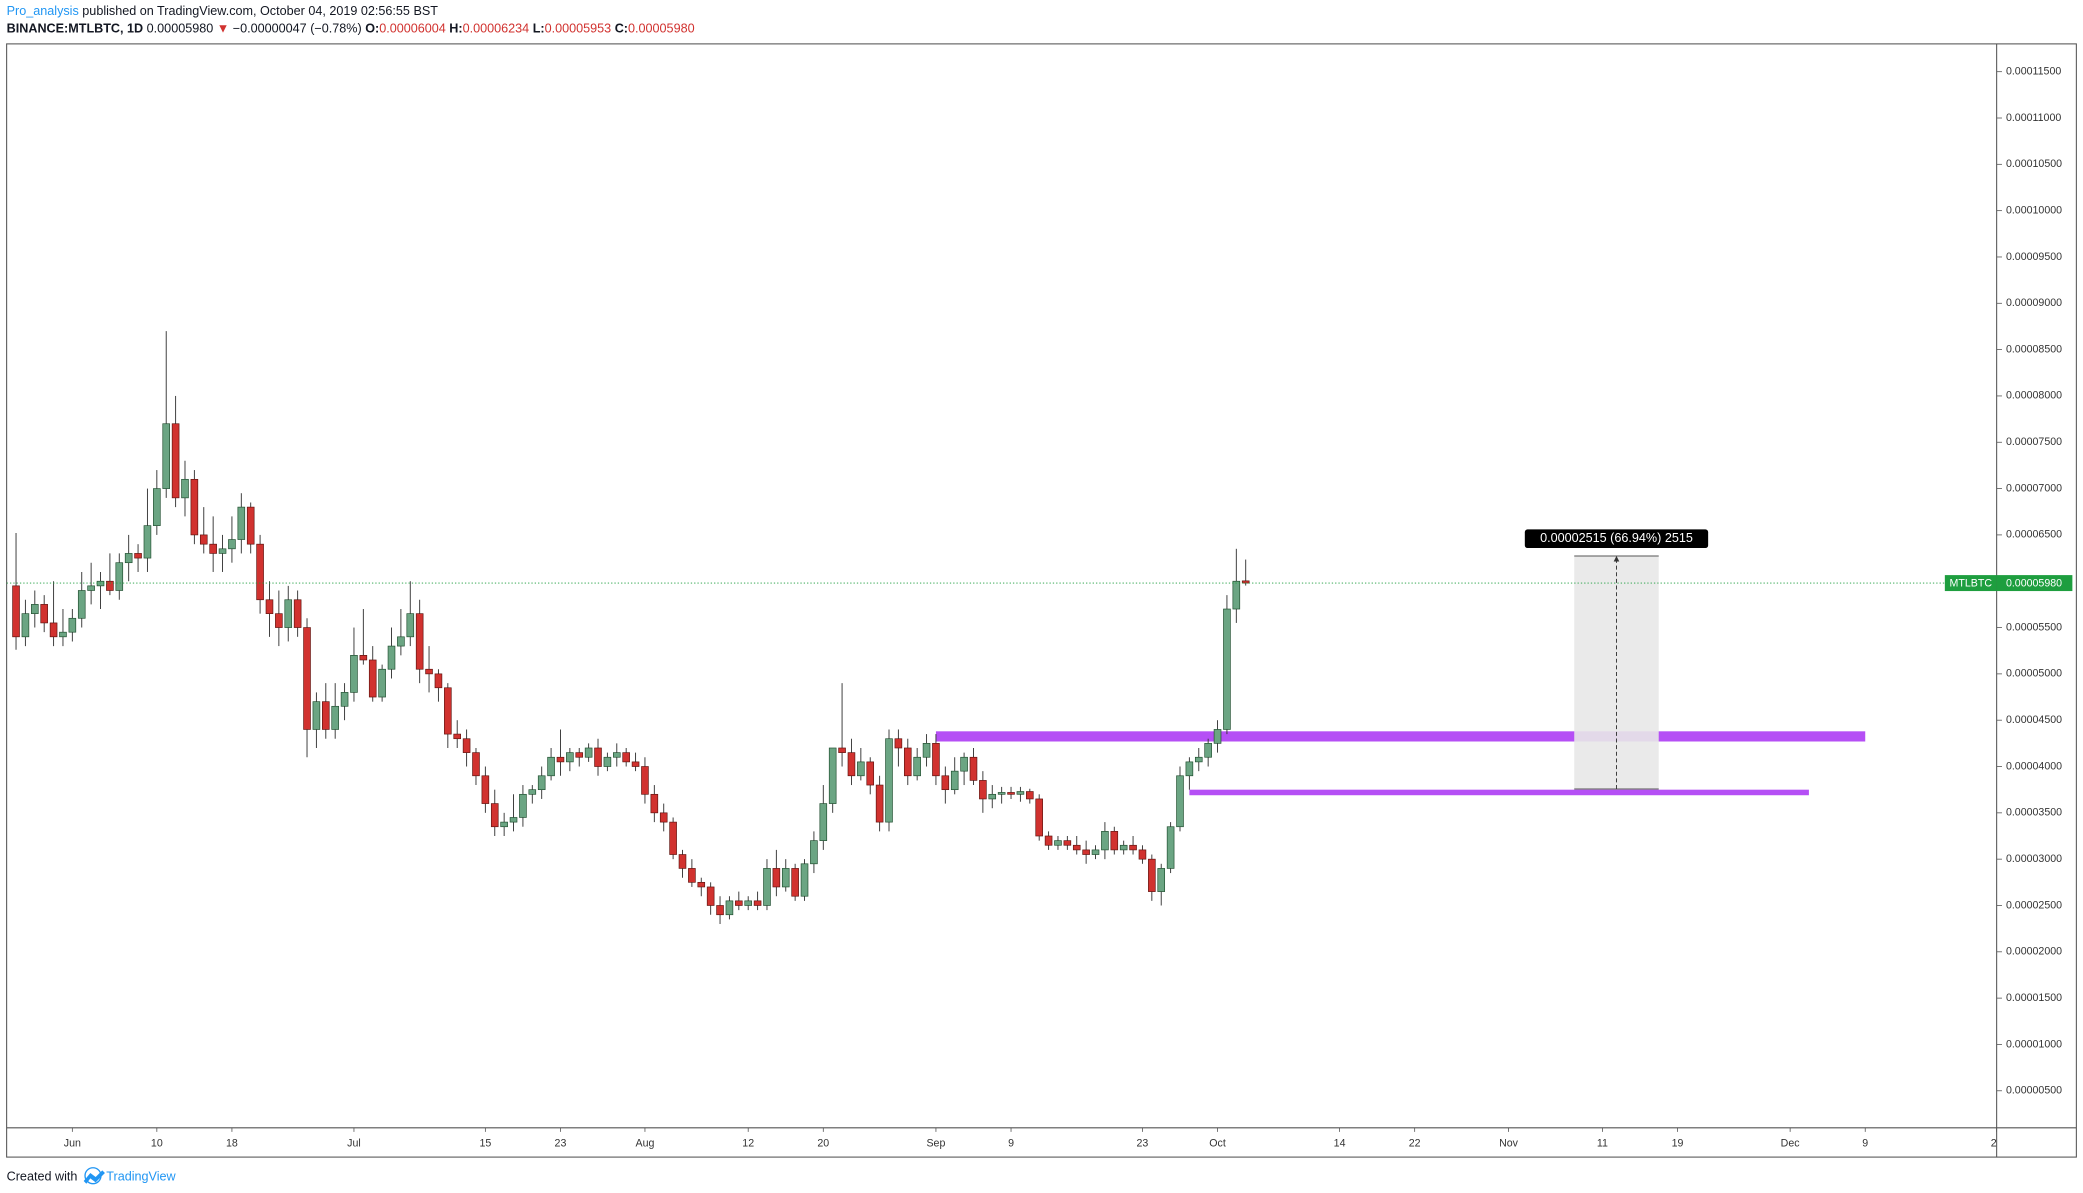 This screenshot has width=2083, height=1193. I want to click on x-tick-label: 9, so click(1865, 1144).